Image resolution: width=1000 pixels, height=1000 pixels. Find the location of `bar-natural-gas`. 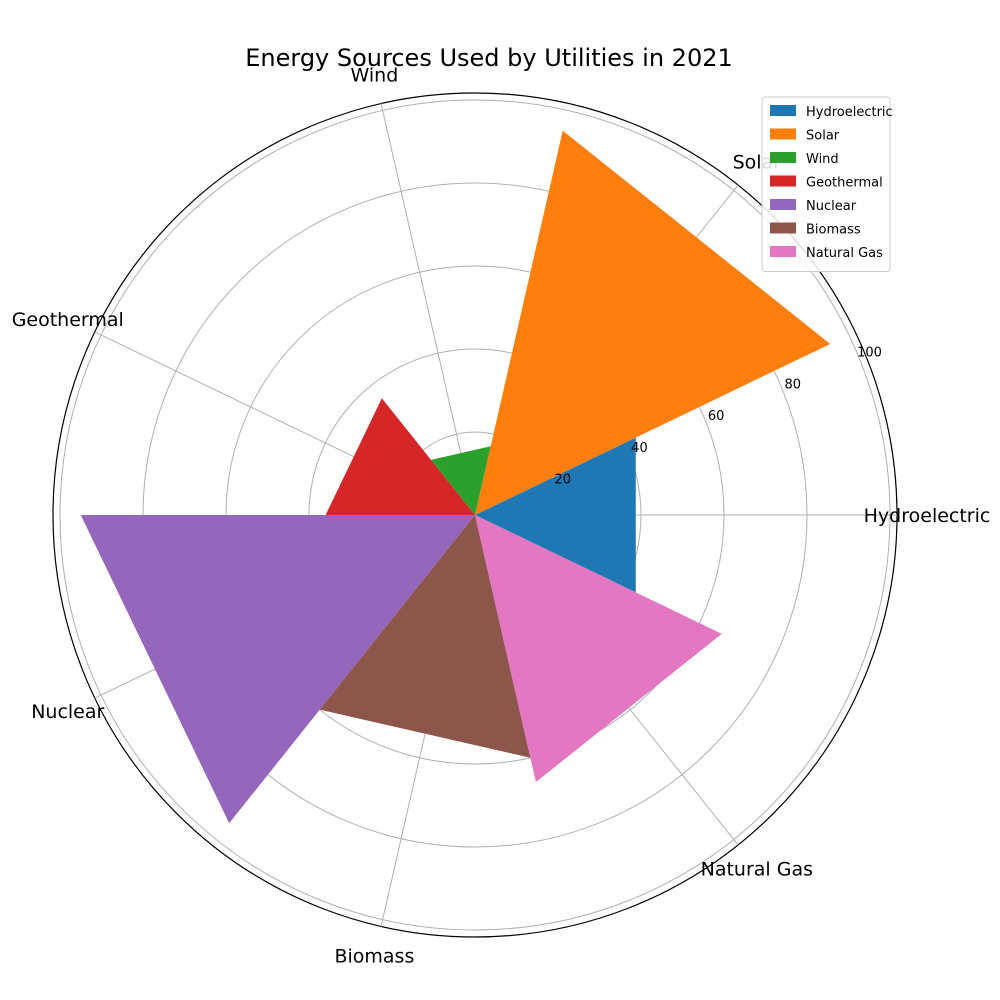

bar-natural-gas is located at coordinates (598, 649).